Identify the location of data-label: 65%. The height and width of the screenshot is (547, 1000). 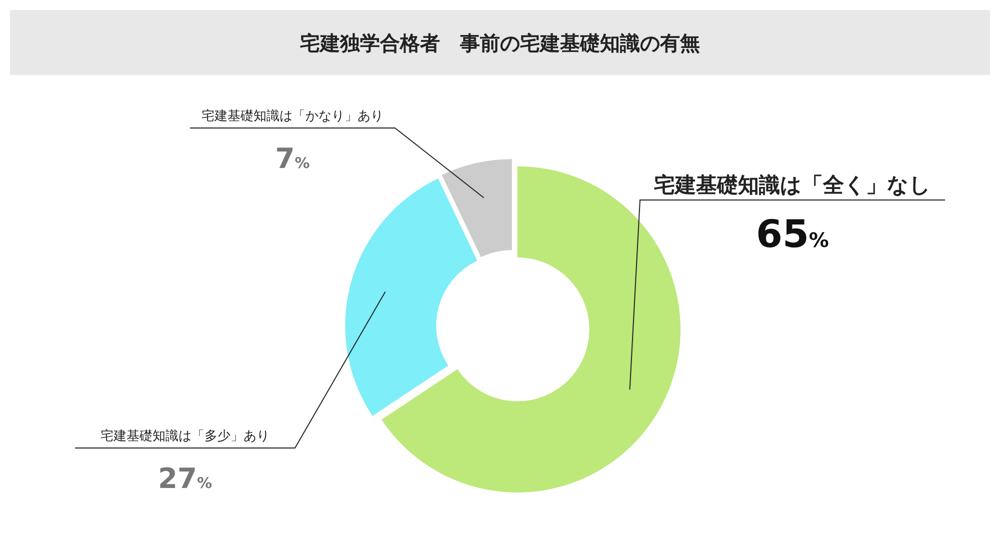
(792, 234).